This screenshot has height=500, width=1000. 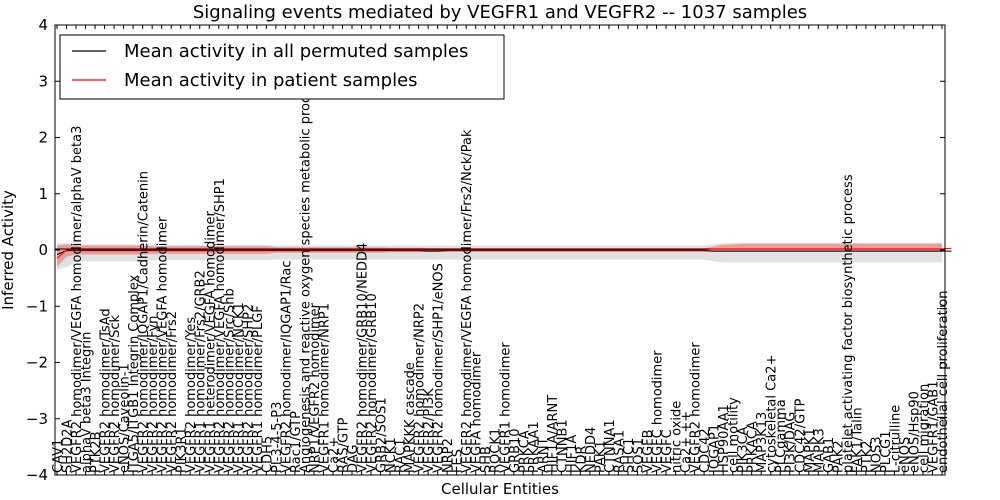 I want to click on x-tick-label: cytoskeletal Ca2+, so click(x=772, y=414).